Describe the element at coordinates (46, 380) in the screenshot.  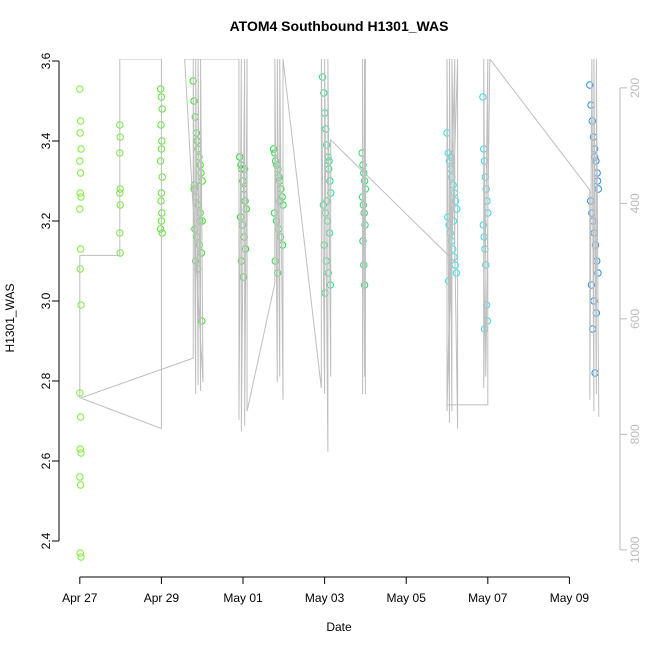
I see `y-tick-label: 2.8` at that location.